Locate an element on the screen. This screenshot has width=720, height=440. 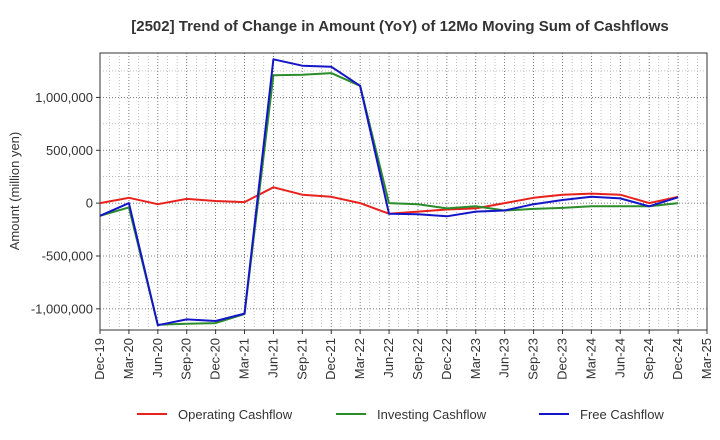
legend-label: Free Cashflow is located at coordinates (622, 414).